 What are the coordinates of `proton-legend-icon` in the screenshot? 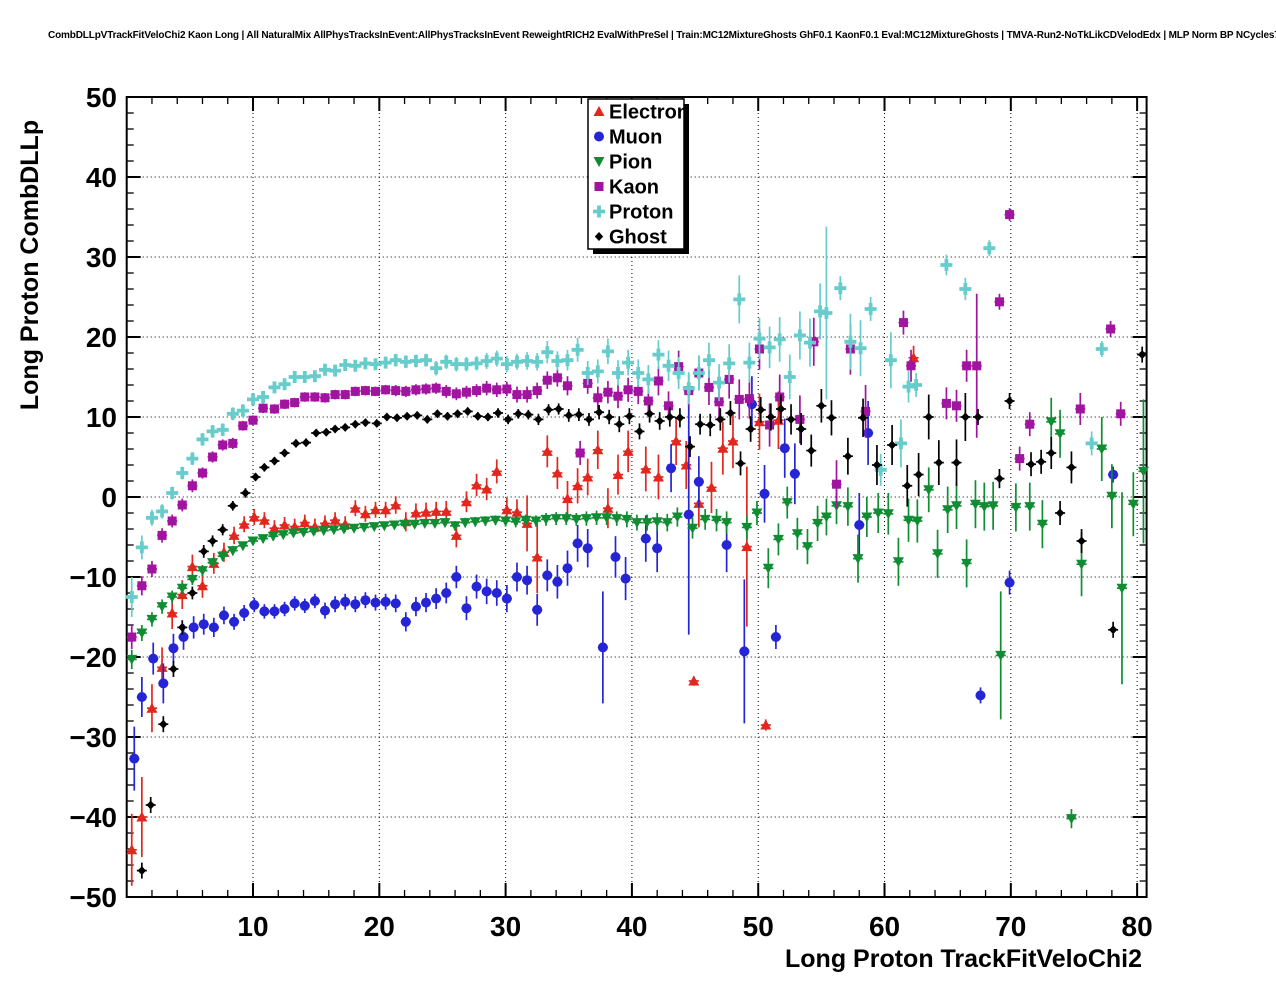 It's located at (599, 211).